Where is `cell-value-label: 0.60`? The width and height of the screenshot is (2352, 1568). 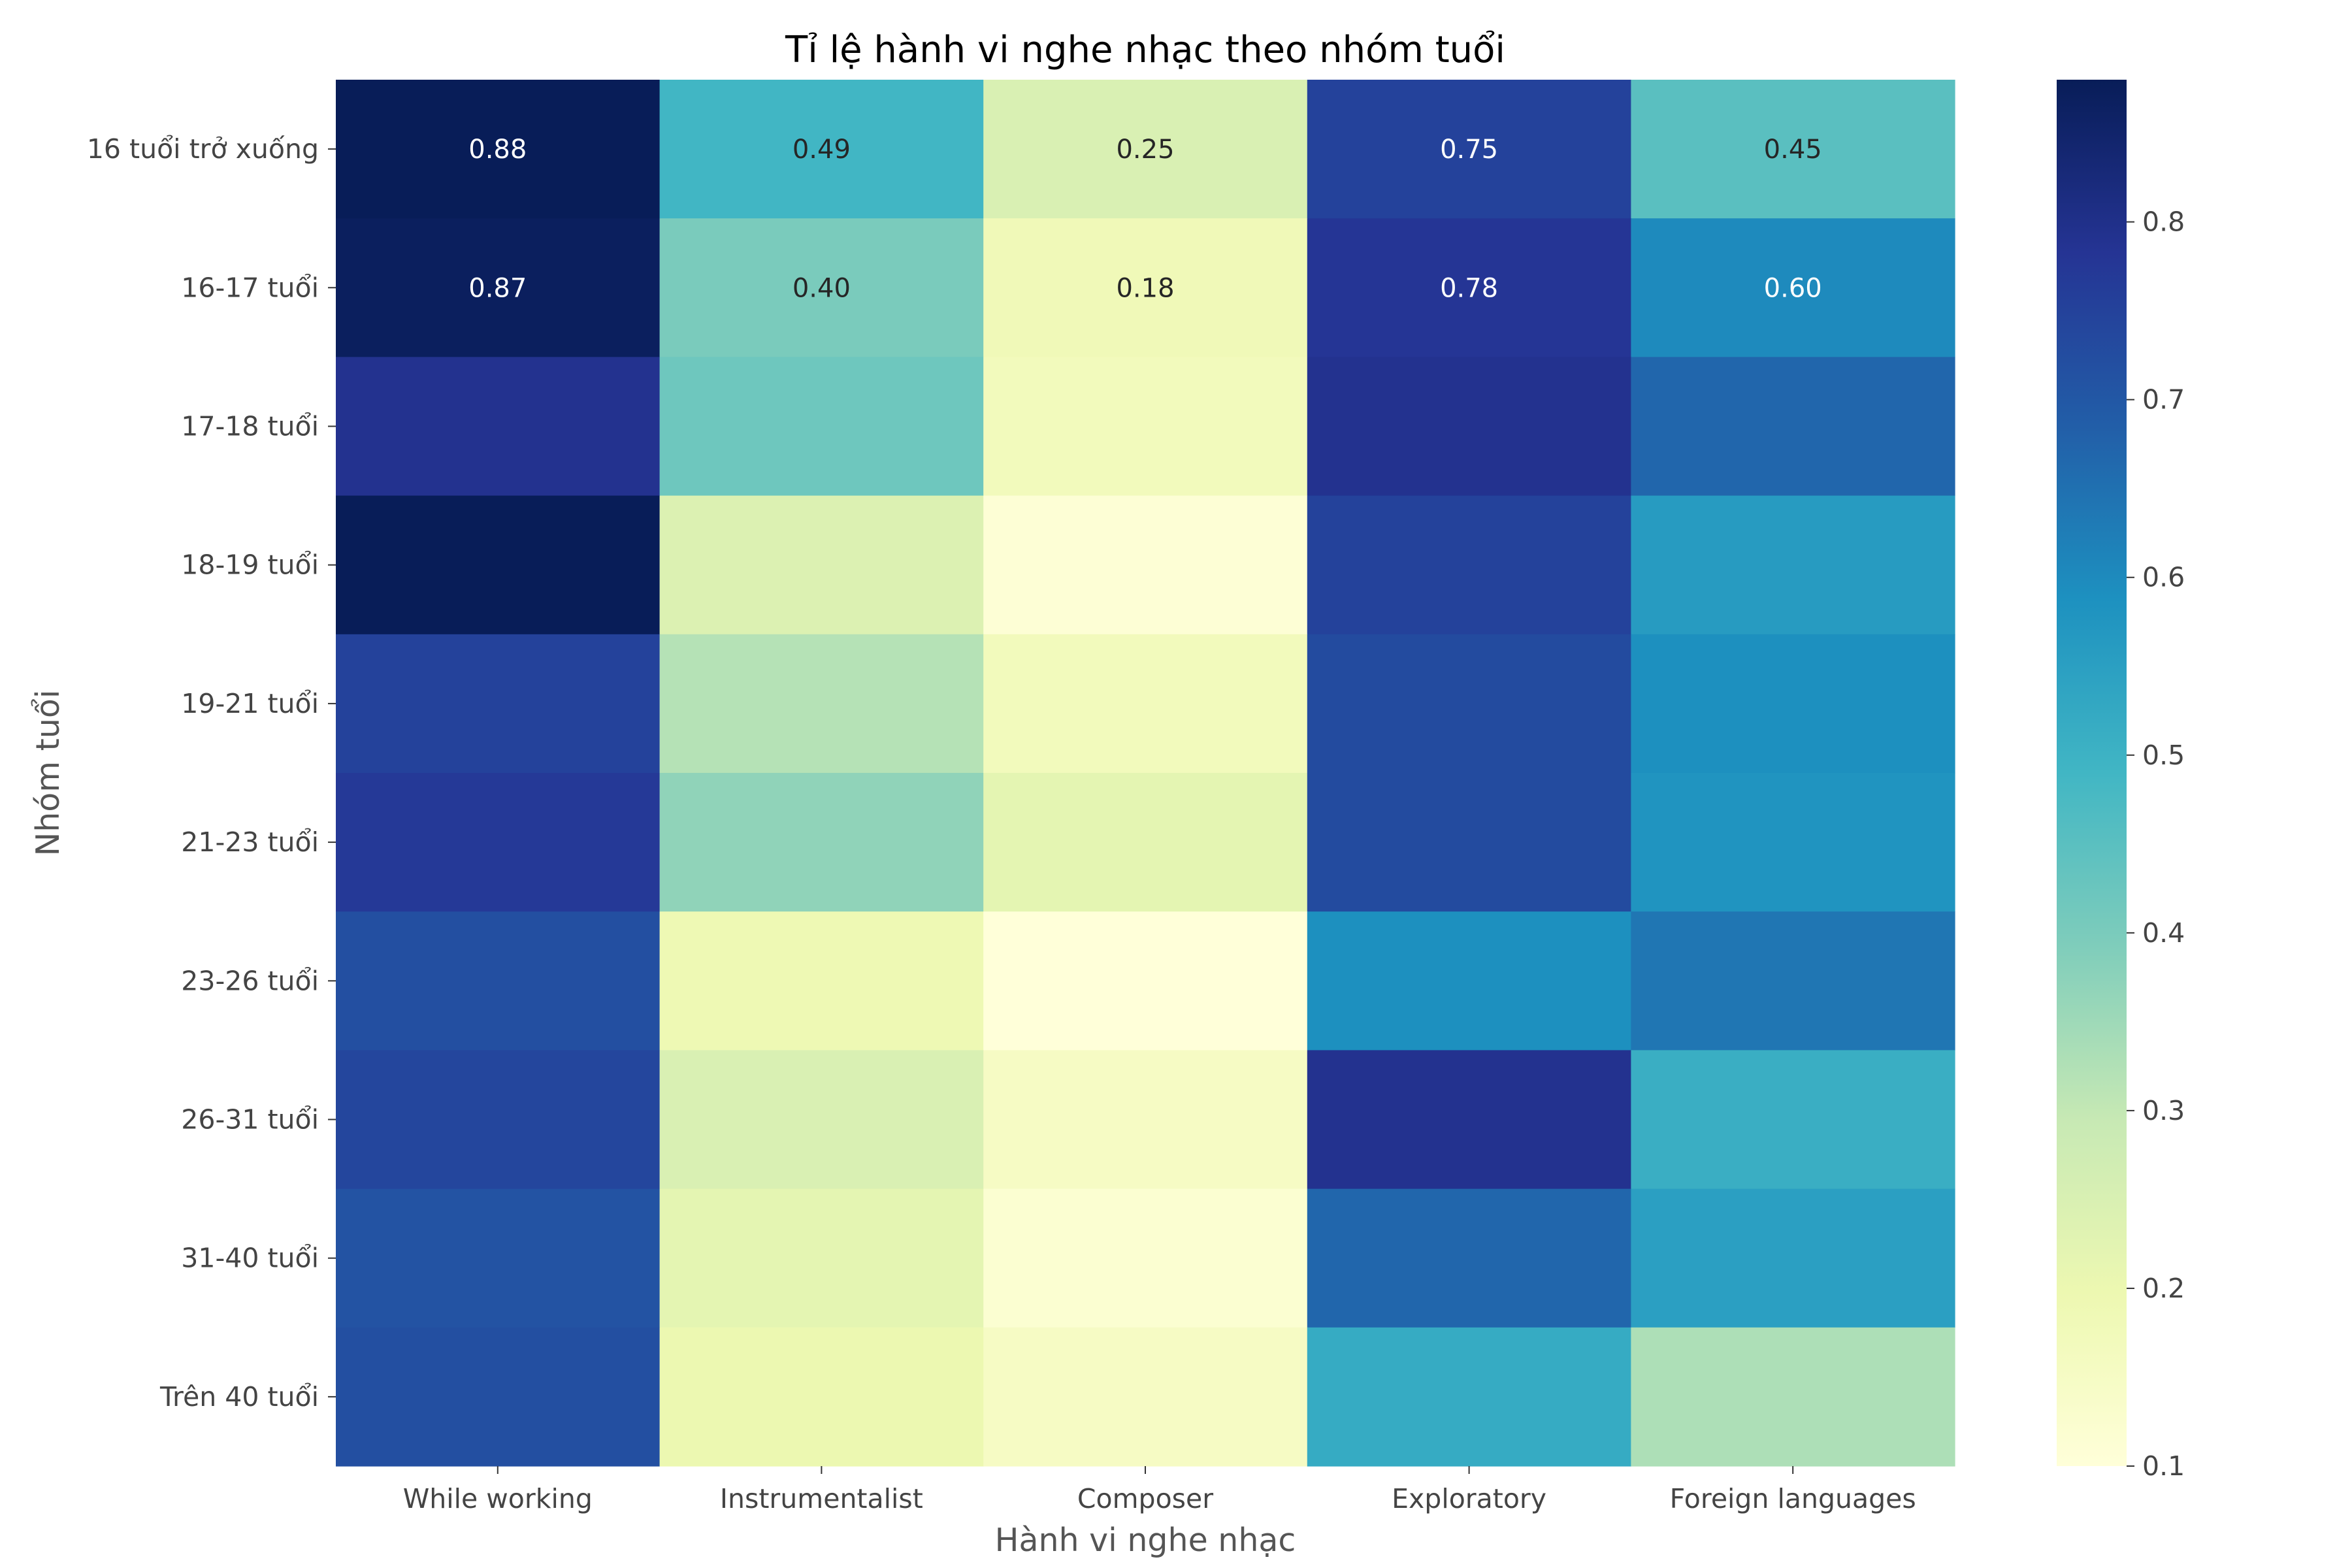
cell-value-label: 0.60 is located at coordinates (1793, 288).